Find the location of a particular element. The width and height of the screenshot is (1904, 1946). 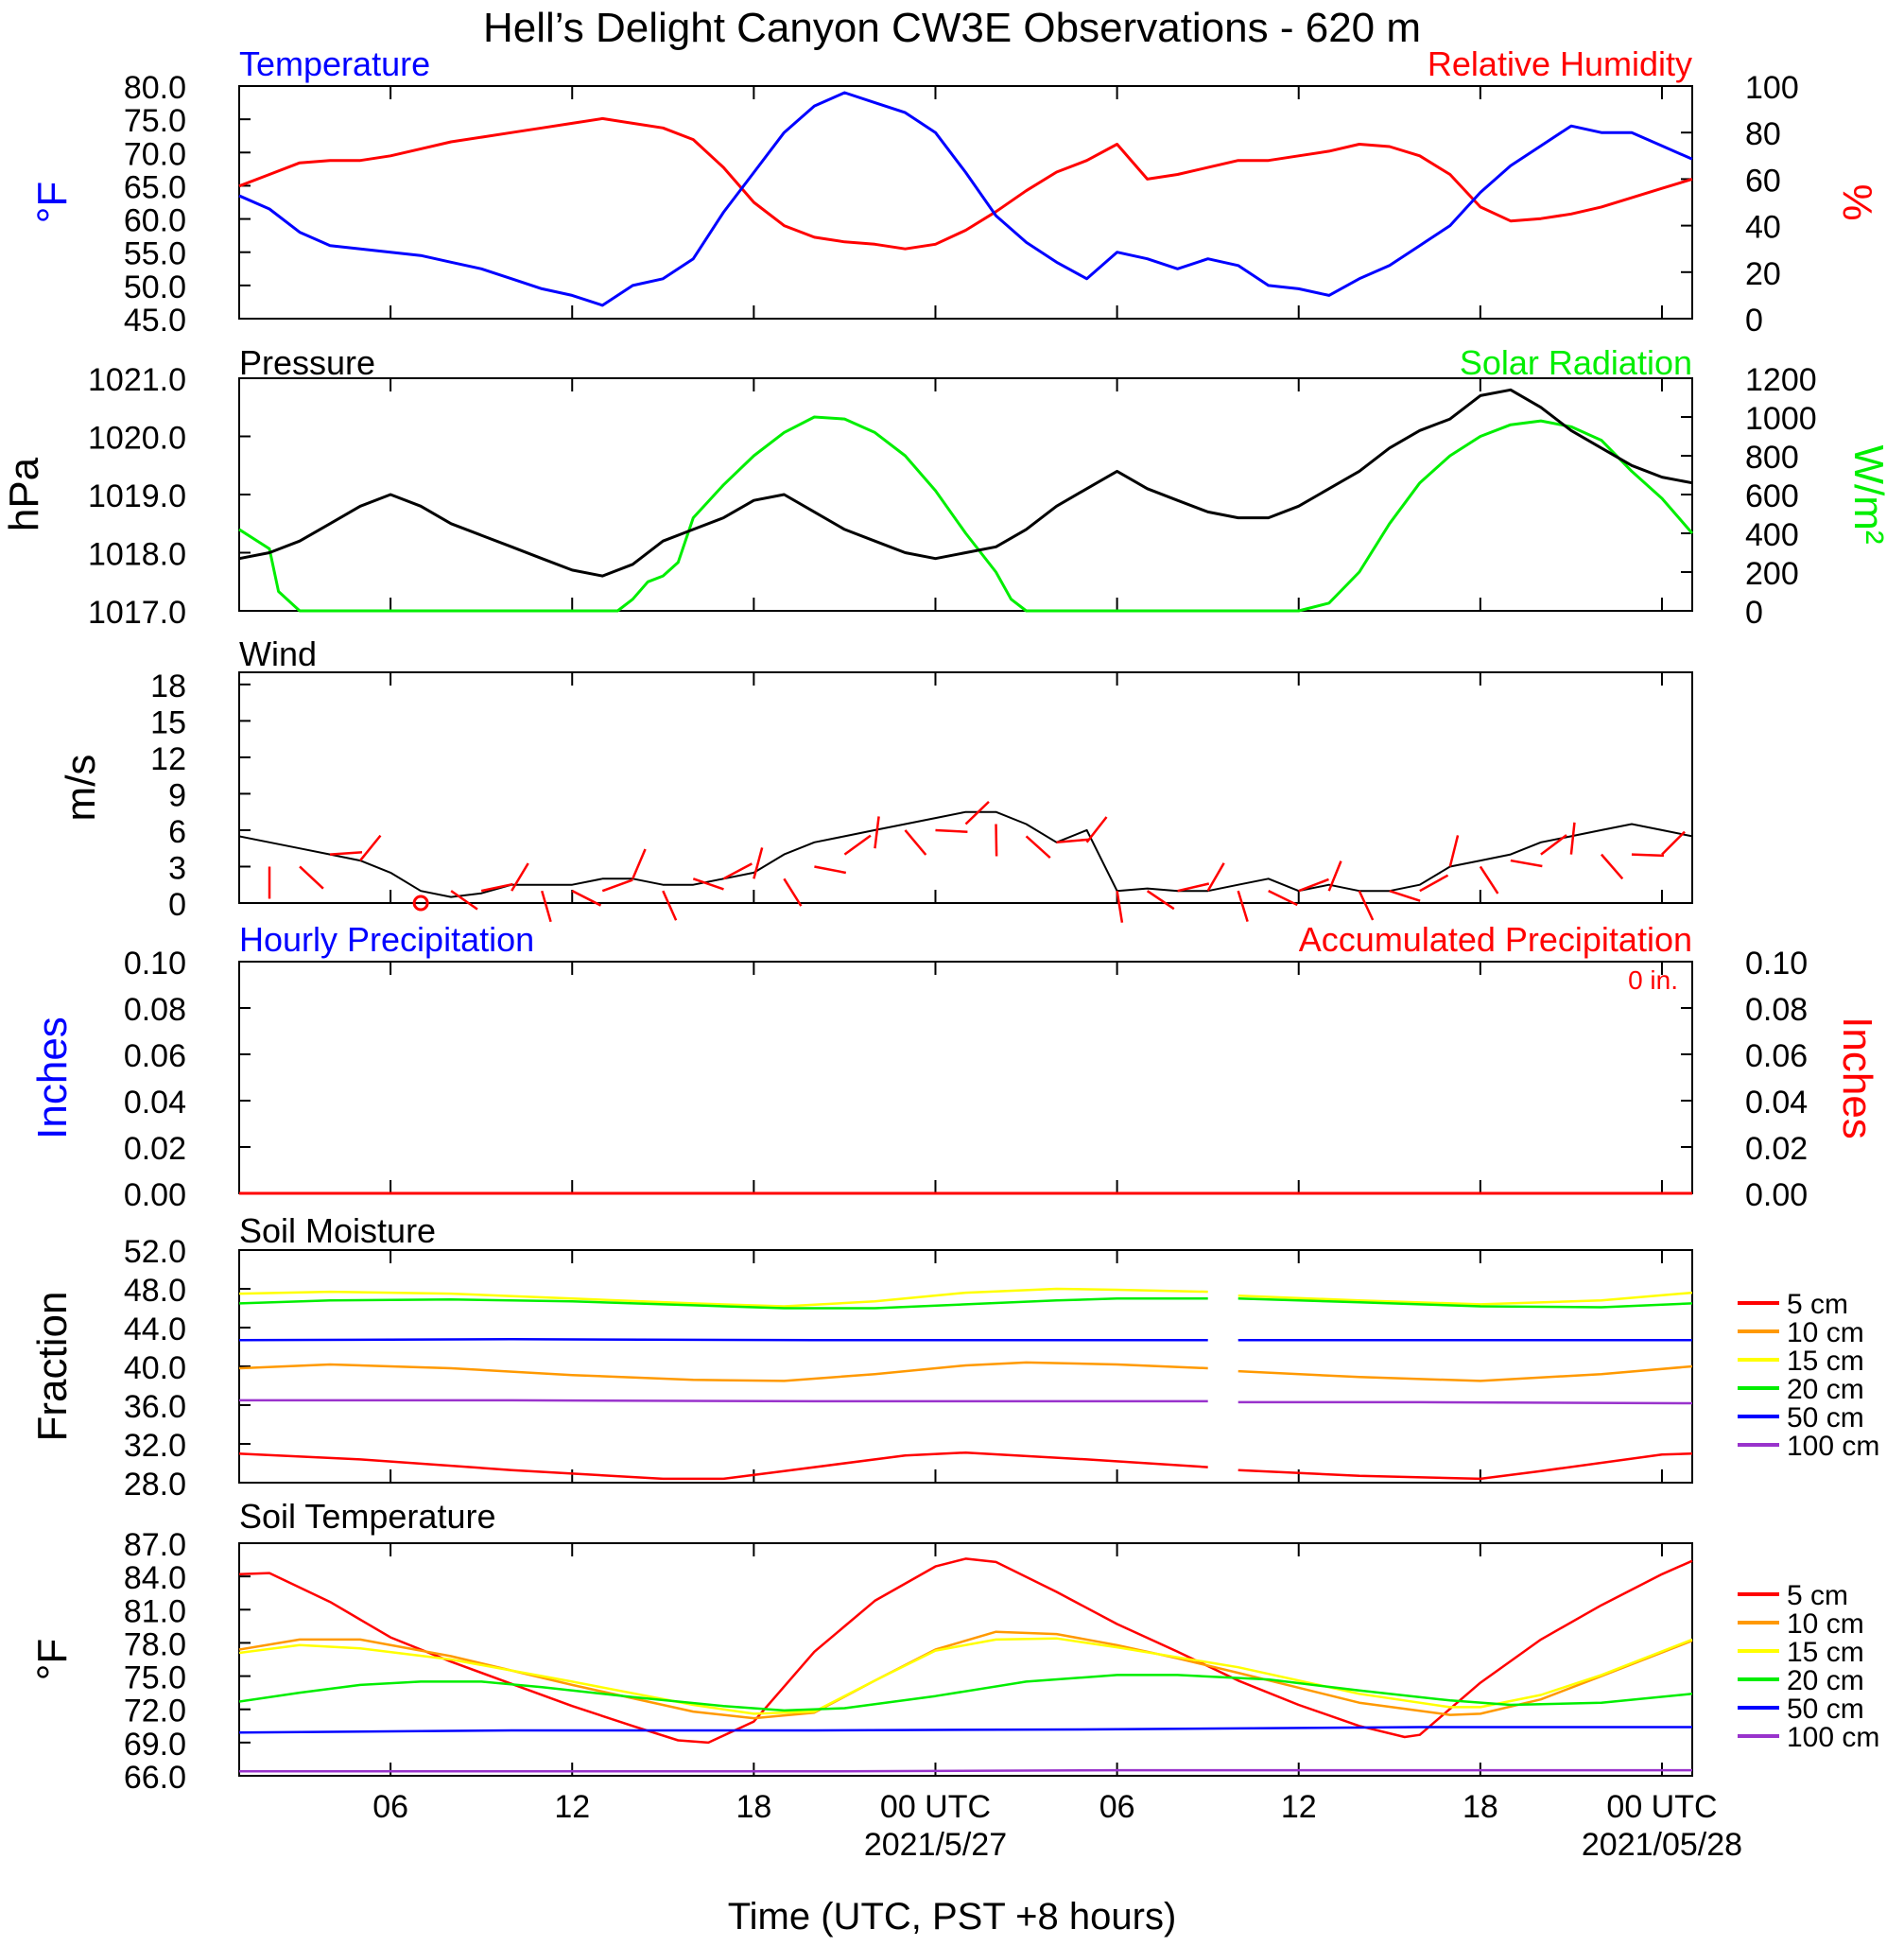

y-tick-label: 87.0 is located at coordinates (155, 1545).